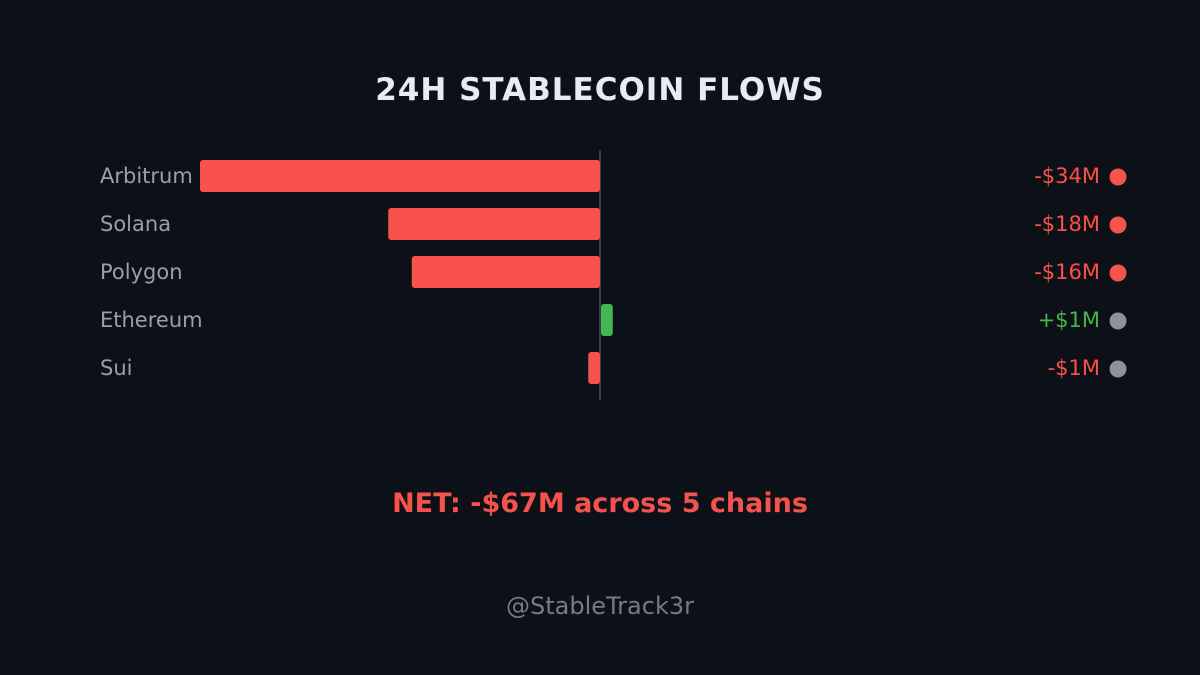  What do you see at coordinates (1067, 176) in the screenshot?
I see `value-label-arbitrum: -$34M` at bounding box center [1067, 176].